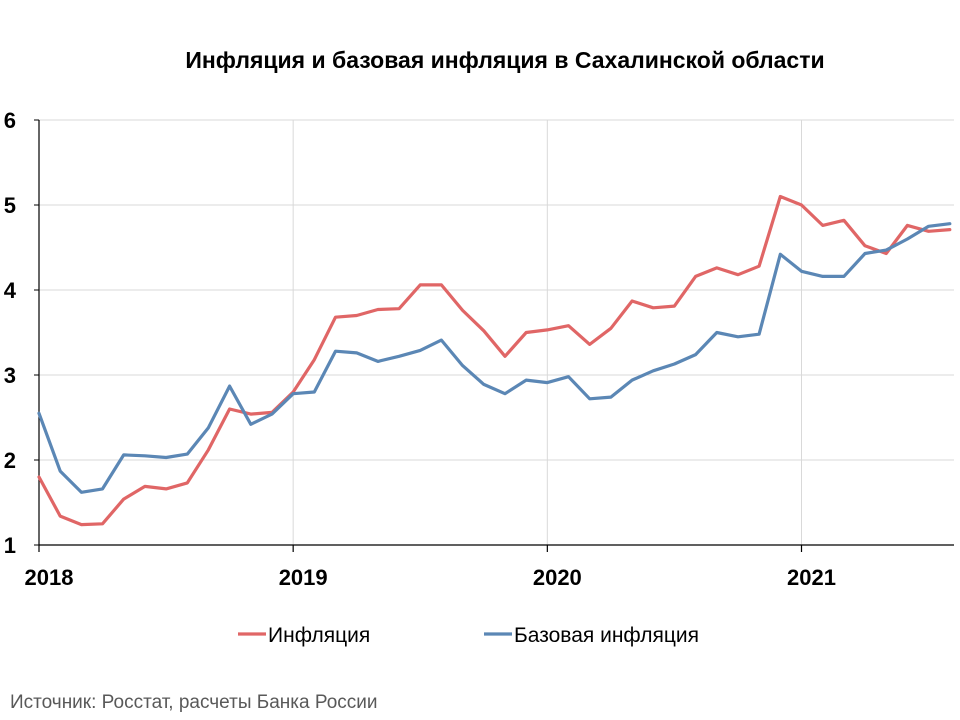 The height and width of the screenshot is (720, 960). Describe the element at coordinates (10, 290) in the screenshot. I see `y-tick-label: 4` at that location.